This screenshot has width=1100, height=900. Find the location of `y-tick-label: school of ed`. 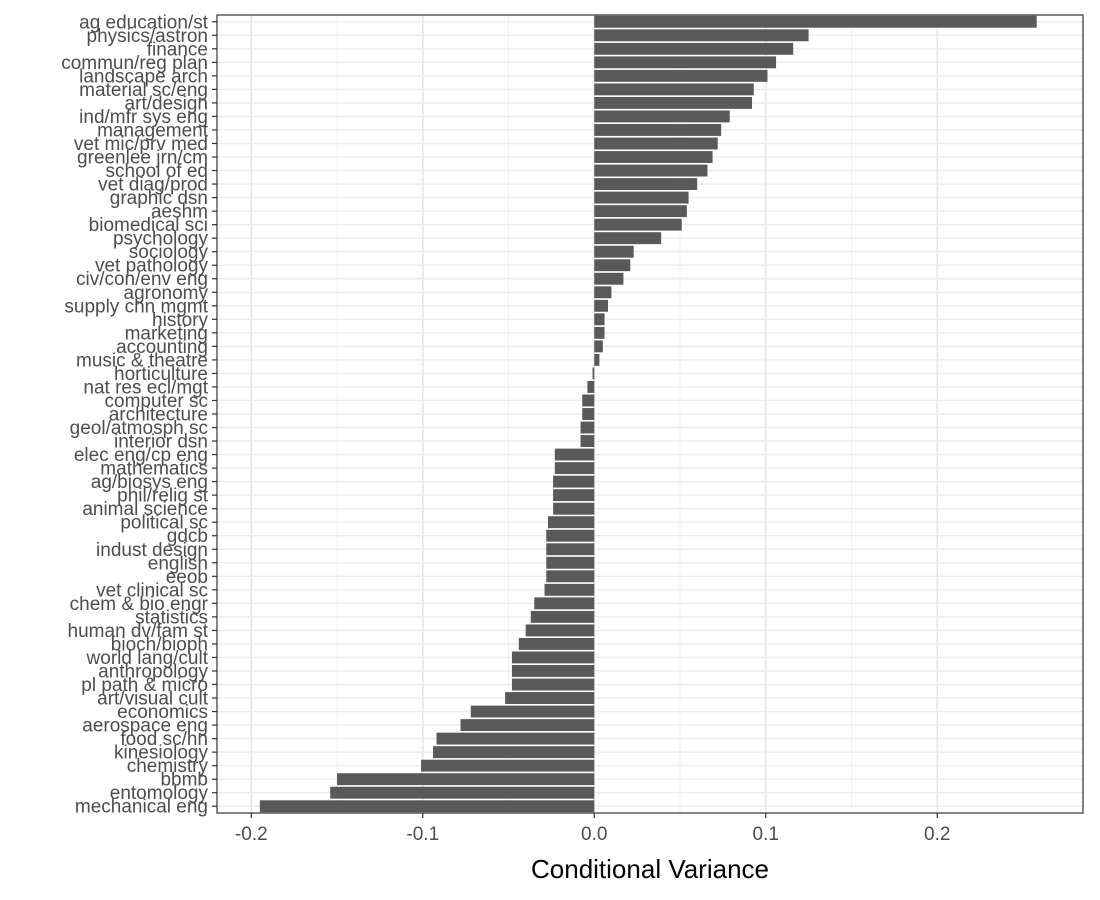

y-tick-label: school of ed is located at coordinates (157, 171).